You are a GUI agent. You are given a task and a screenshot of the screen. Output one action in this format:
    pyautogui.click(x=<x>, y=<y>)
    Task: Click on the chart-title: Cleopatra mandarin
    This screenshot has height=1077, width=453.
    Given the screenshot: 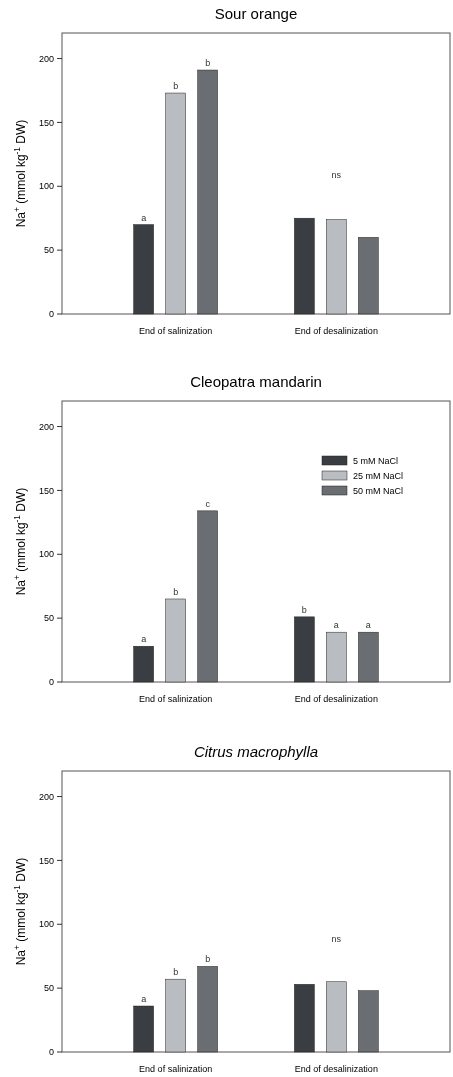 What is the action you would take?
    pyautogui.click(x=256, y=381)
    